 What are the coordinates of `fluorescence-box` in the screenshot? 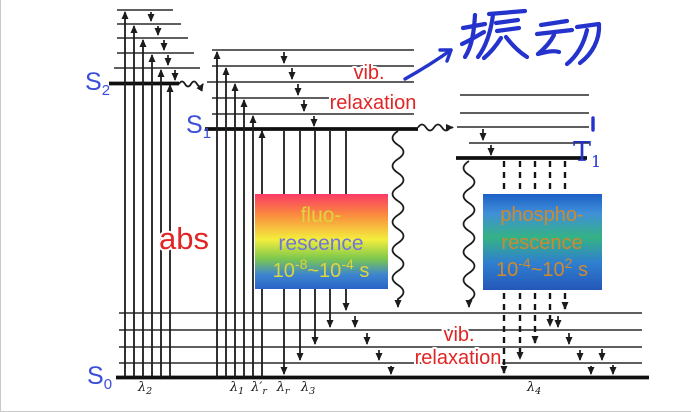 It's located at (321, 241).